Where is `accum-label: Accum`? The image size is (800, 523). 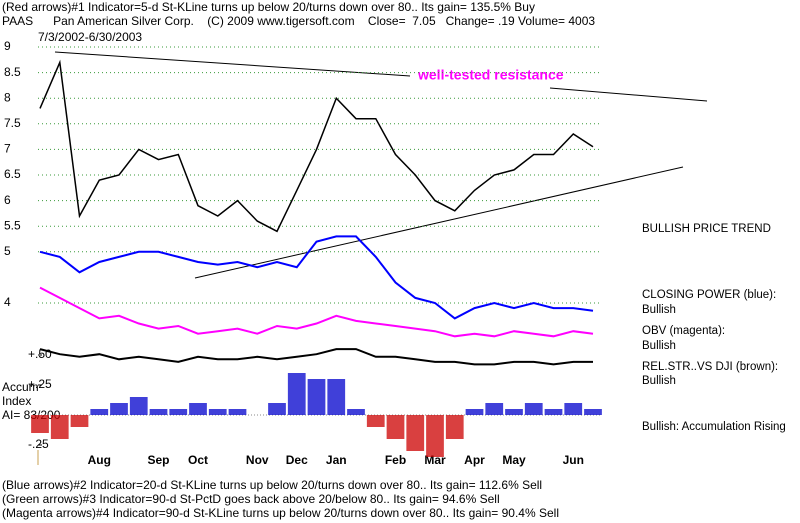
accum-label: Accum is located at coordinates (20, 387).